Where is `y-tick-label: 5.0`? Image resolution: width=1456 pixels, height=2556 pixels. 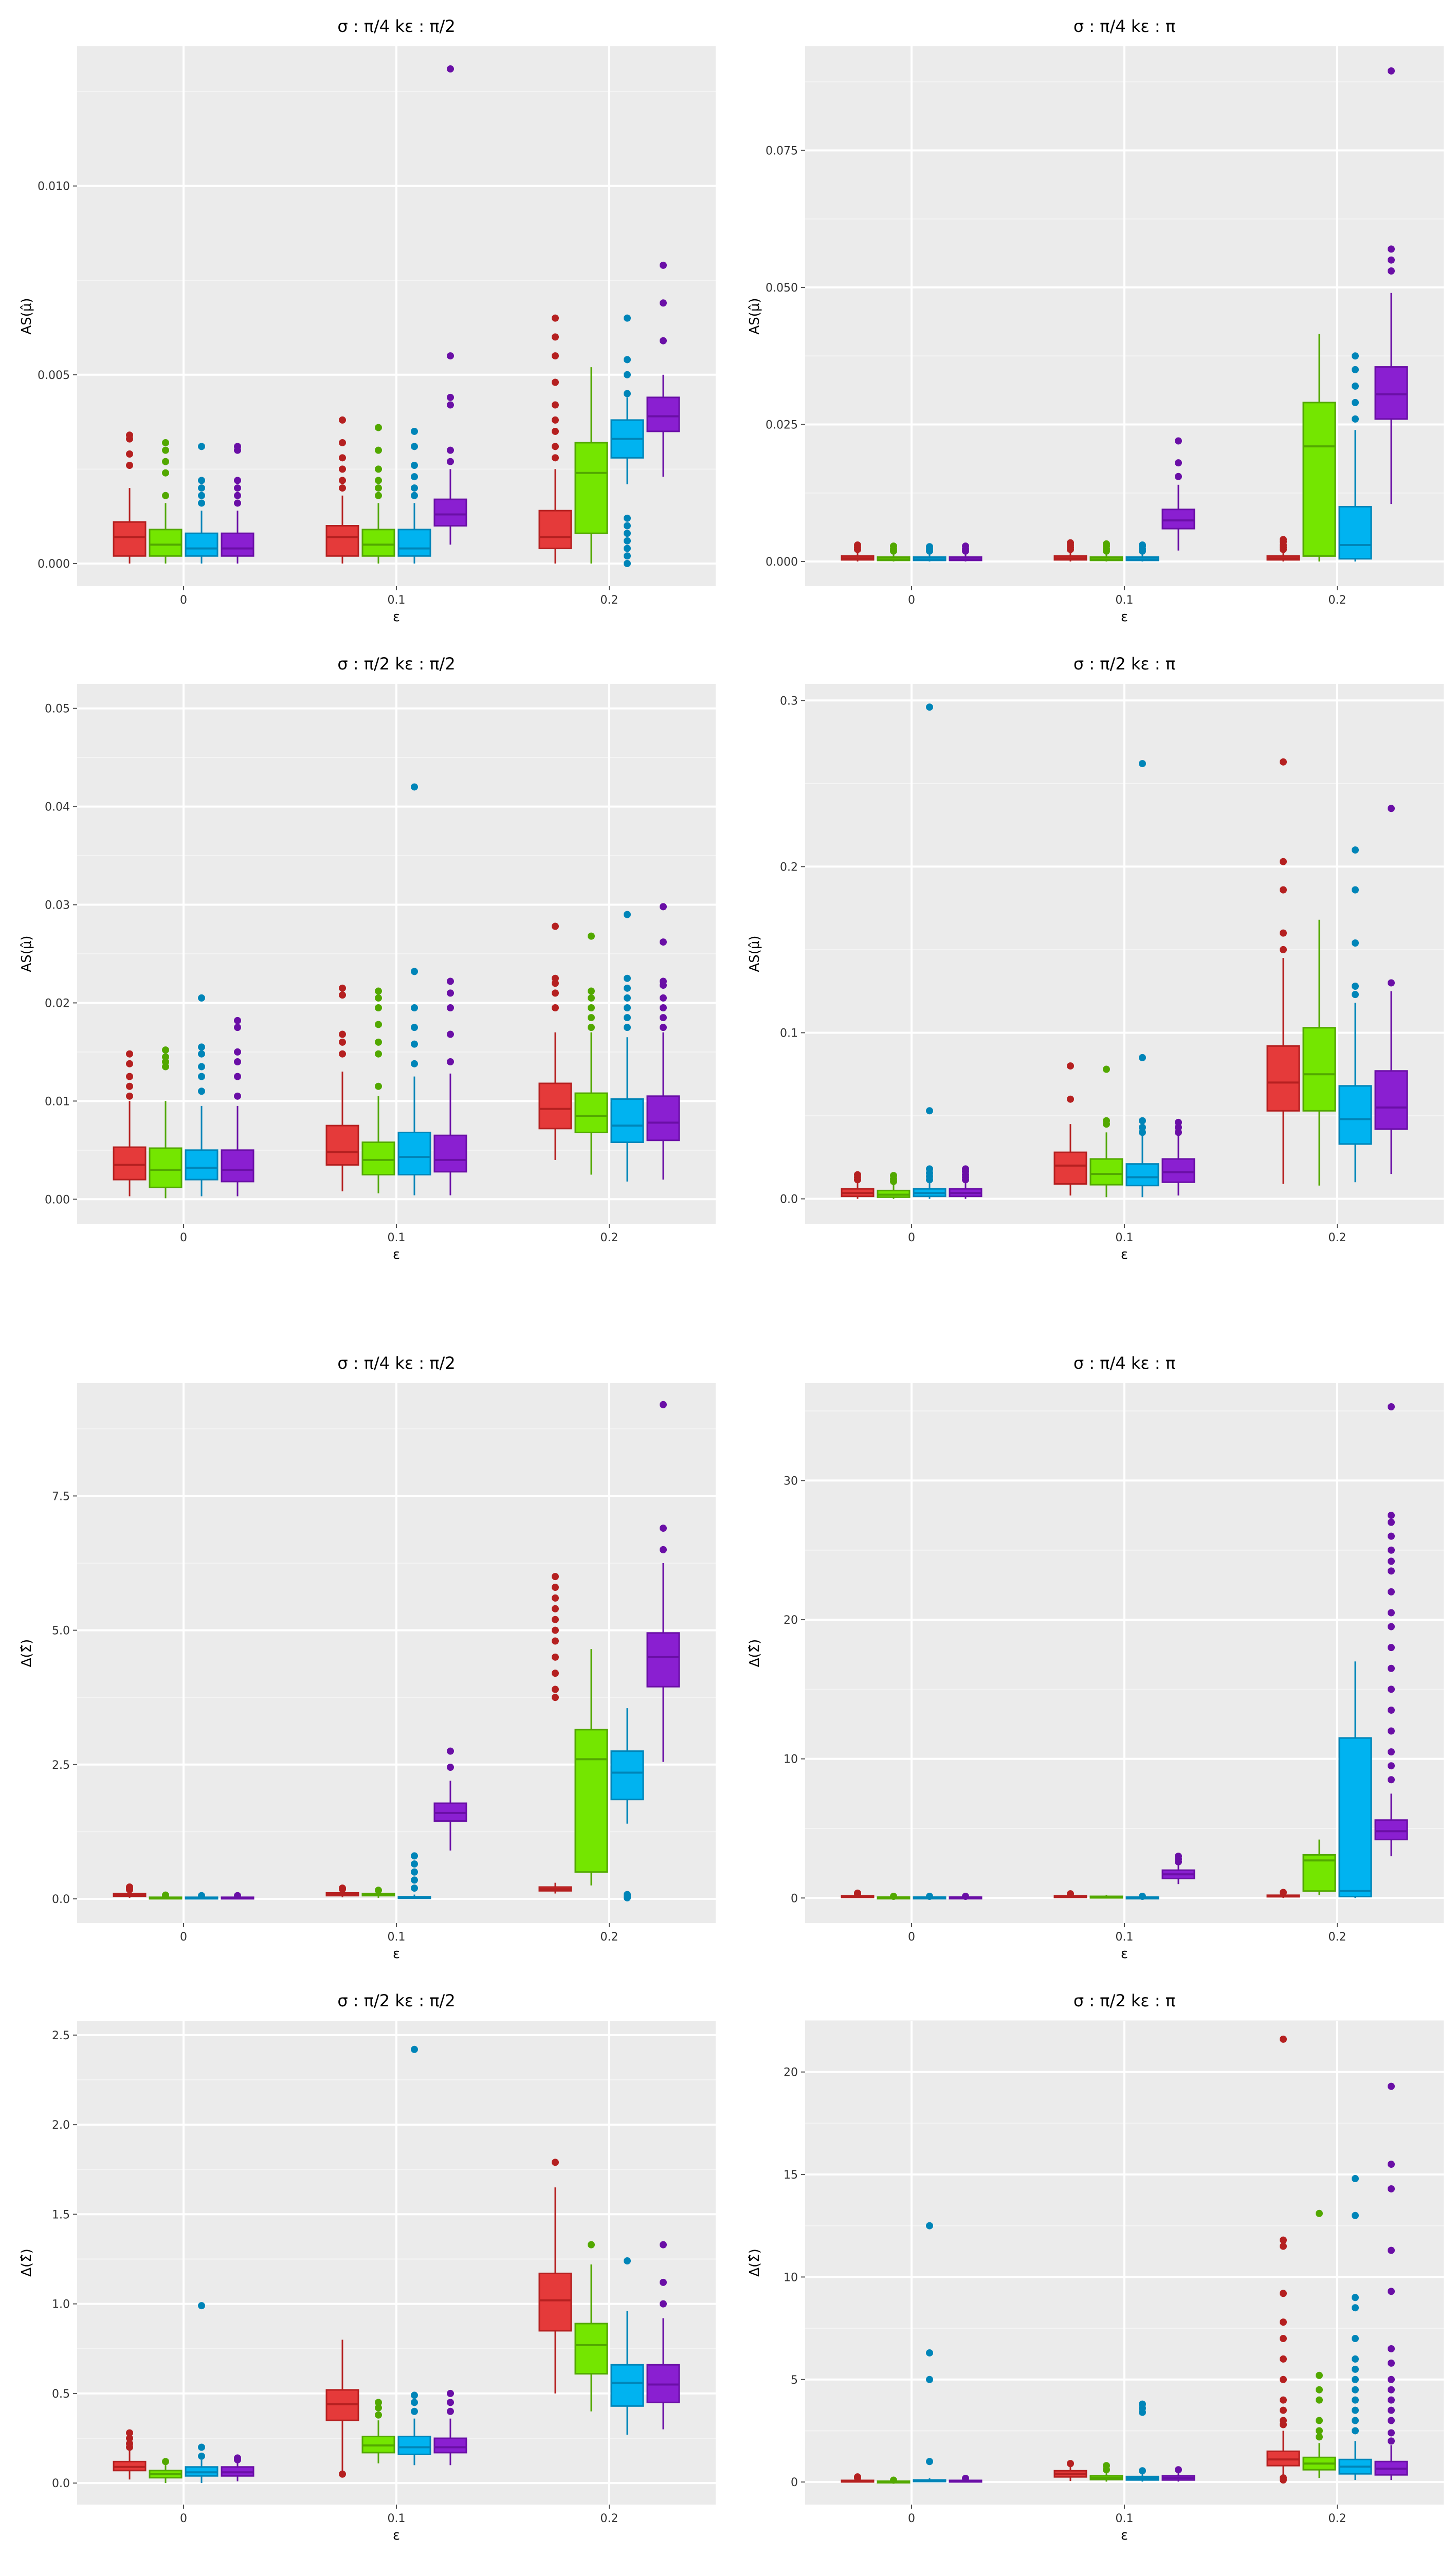
y-tick-label: 5.0 is located at coordinates (61, 1631).